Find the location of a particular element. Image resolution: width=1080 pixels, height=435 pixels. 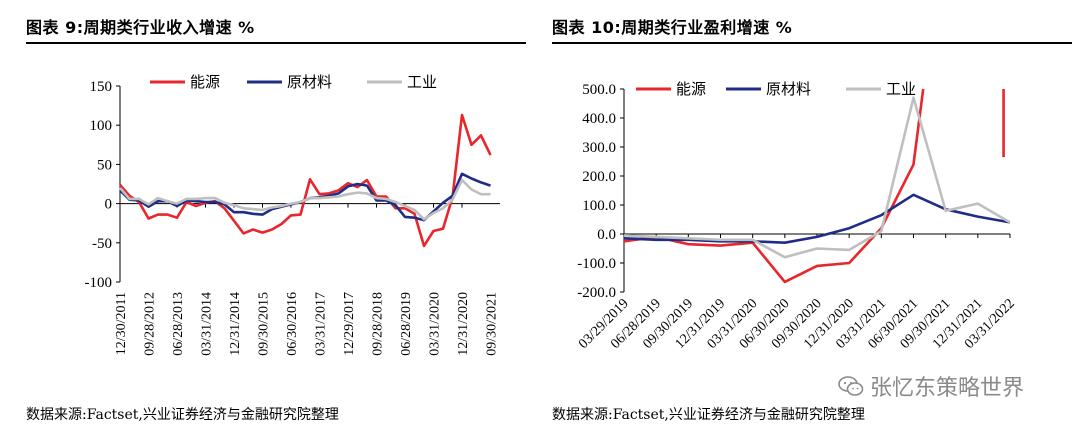

y-tick-label: 50 is located at coordinates (104, 165).